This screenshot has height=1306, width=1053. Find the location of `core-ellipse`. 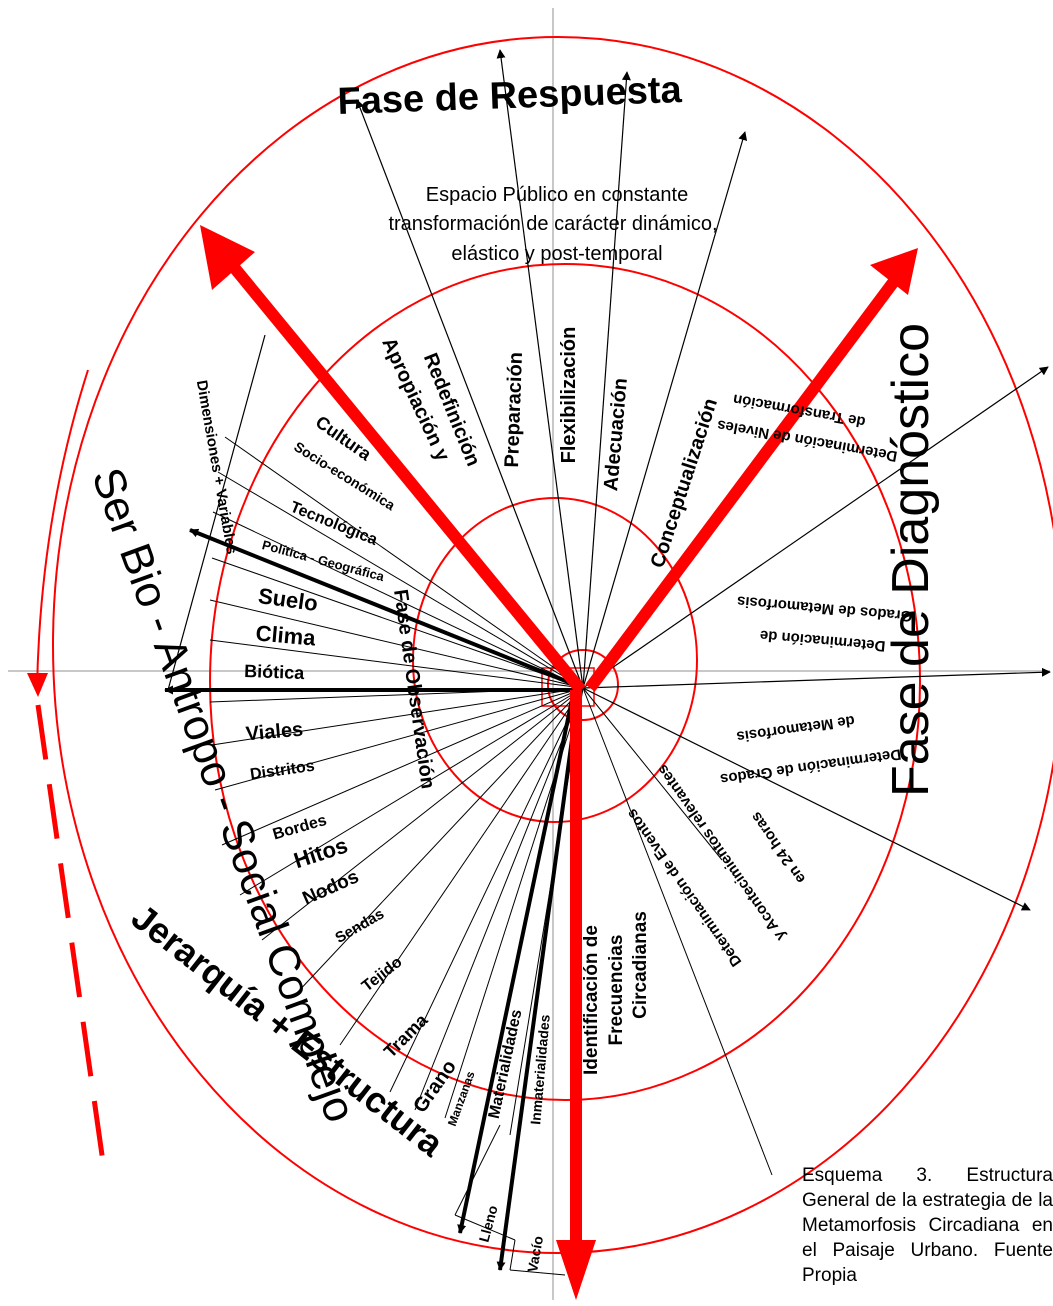

core-ellipse is located at coordinates (583, 685).